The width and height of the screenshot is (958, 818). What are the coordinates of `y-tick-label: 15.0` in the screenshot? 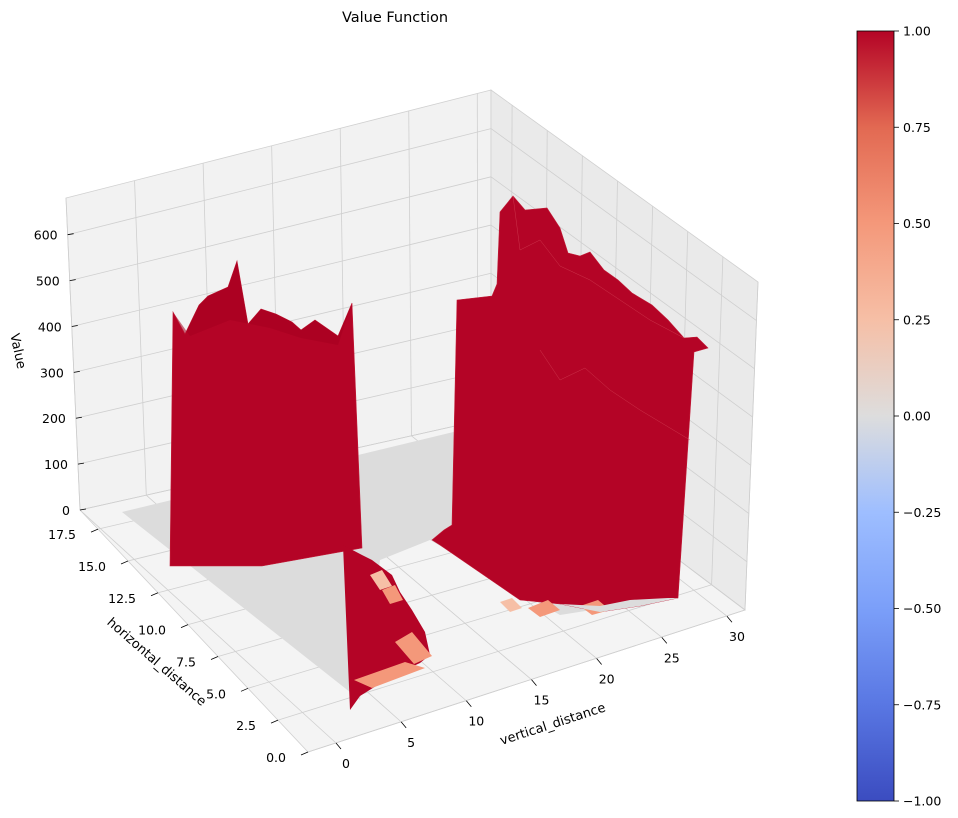 It's located at (92, 566).